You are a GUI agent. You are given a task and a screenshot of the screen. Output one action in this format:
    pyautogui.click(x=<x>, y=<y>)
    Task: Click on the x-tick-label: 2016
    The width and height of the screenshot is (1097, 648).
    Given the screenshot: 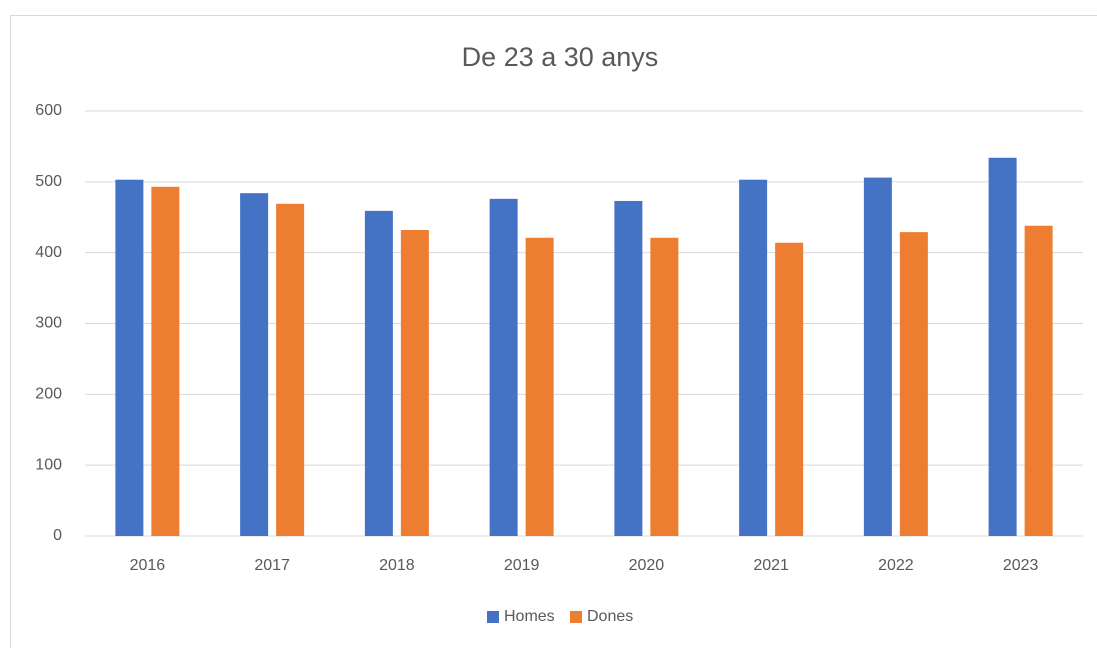 What is the action you would take?
    pyautogui.click(x=148, y=565)
    